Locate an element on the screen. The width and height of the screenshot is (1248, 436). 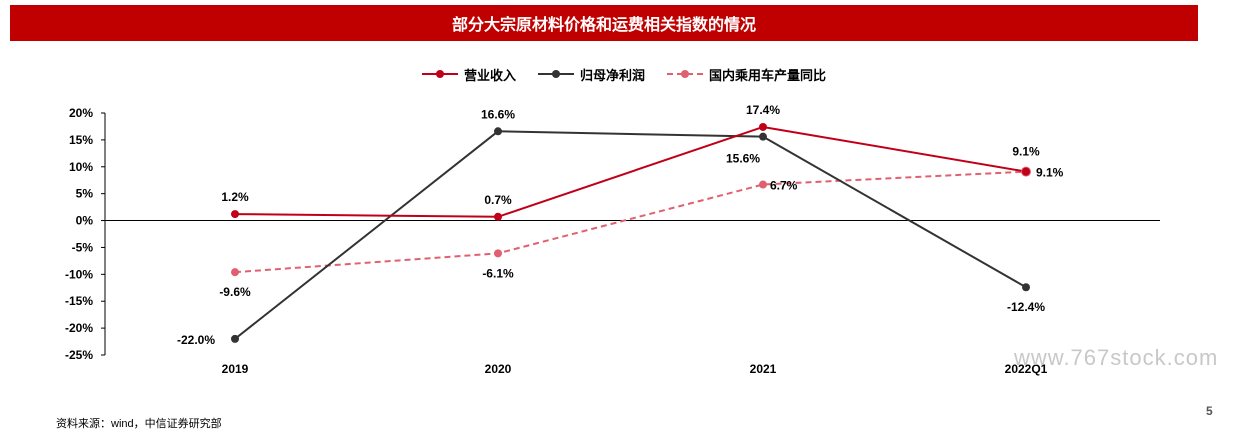
y-tick-label: 15% is located at coordinates (81, 140).